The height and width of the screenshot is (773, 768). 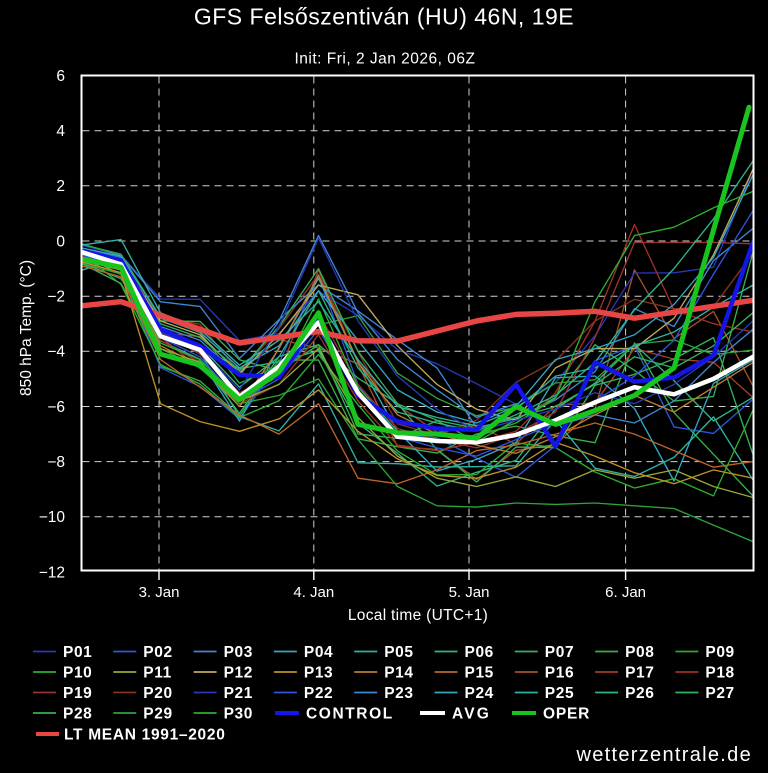 What do you see at coordinates (559, 693) in the screenshot?
I see `svg-text: P25` at bounding box center [559, 693].